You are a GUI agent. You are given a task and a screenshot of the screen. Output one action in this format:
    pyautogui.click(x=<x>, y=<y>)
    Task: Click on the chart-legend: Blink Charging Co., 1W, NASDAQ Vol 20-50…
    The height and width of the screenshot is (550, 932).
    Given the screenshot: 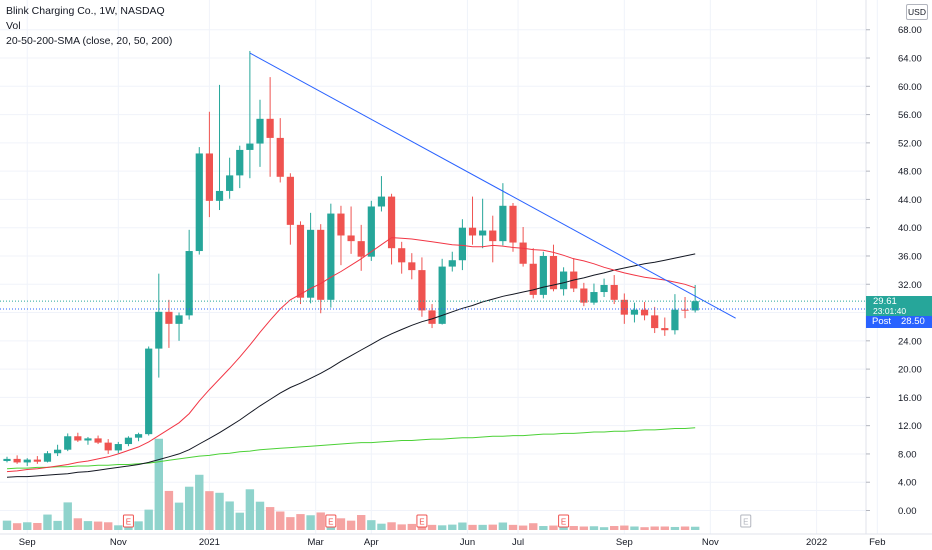 What is the action you would take?
    pyautogui.click(x=89, y=26)
    